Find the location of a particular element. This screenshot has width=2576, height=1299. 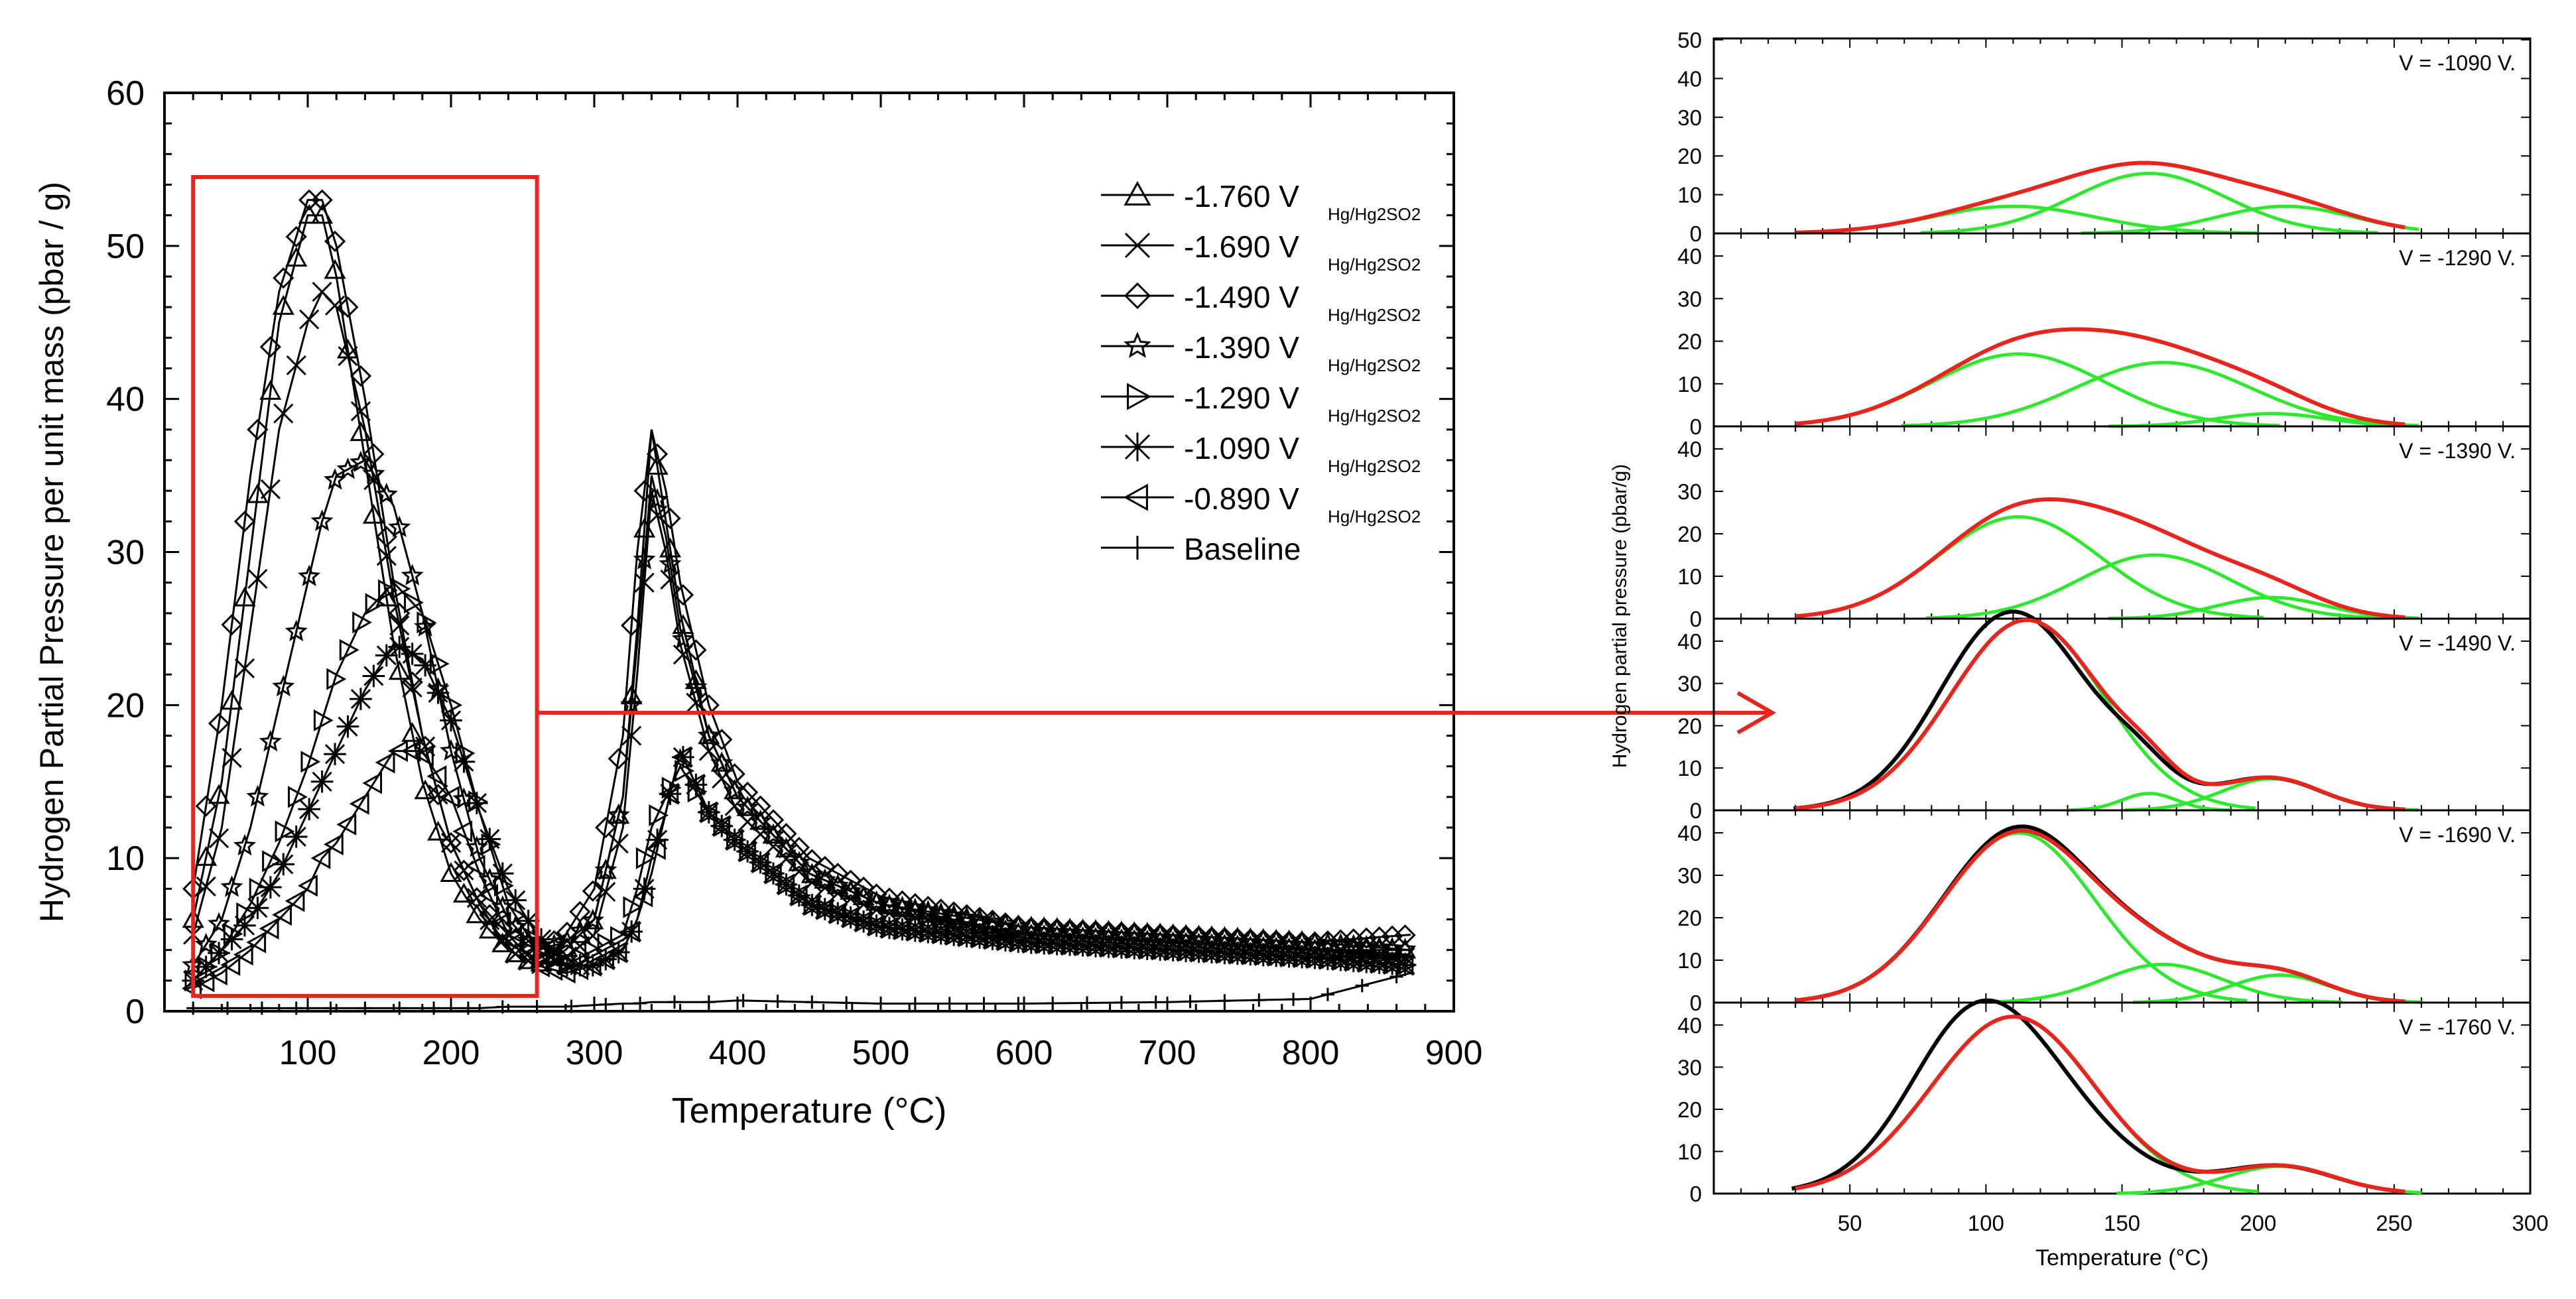

series-line is located at coordinates (801, 812).